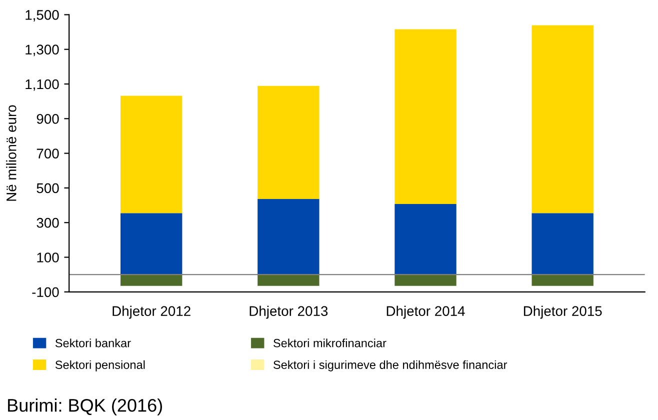  I want to click on x-tick-label: Dhjetor 2013, so click(289, 312).